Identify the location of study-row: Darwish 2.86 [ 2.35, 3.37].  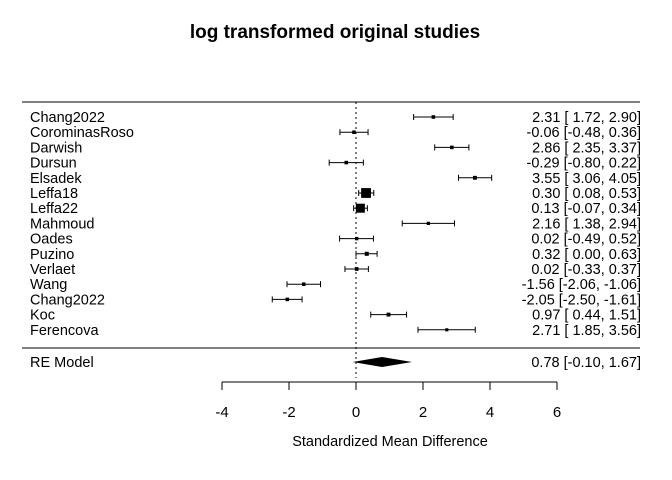
(335, 148).